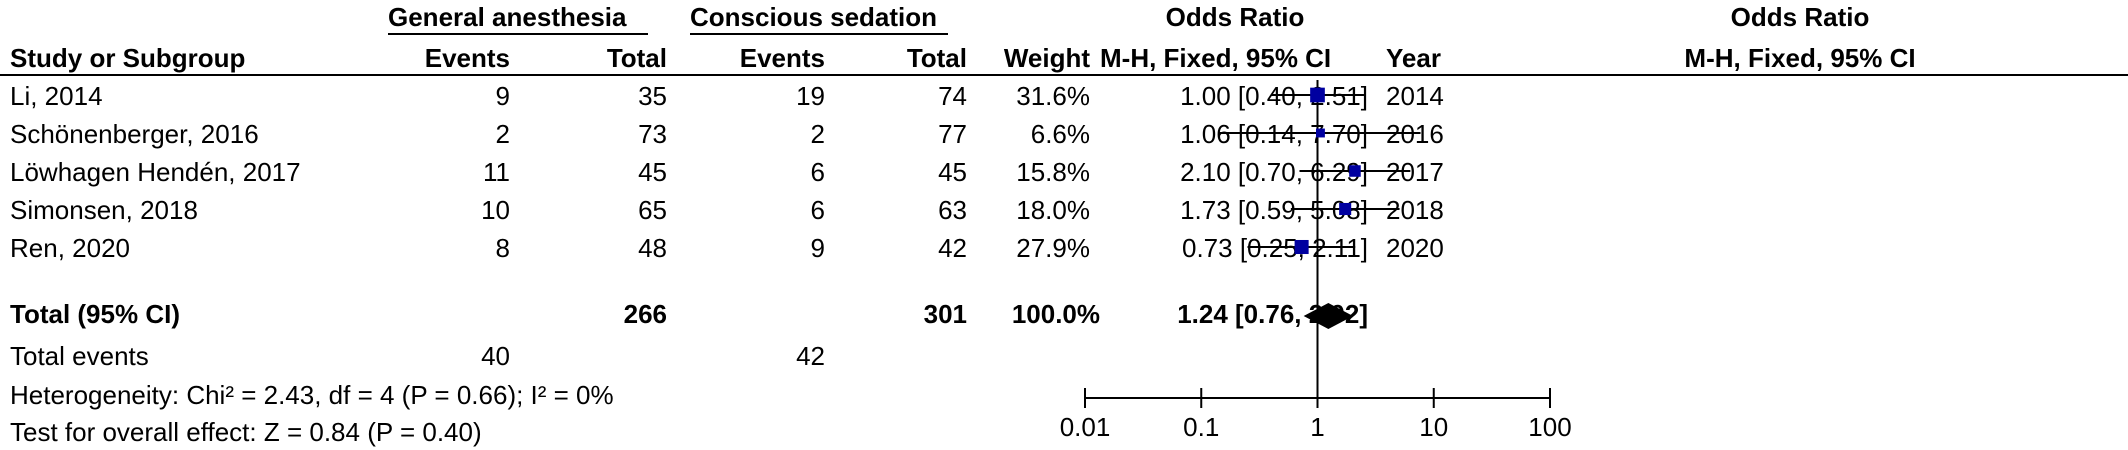 The height and width of the screenshot is (450, 2128). I want to click on study-total1: 73, so click(652, 134).